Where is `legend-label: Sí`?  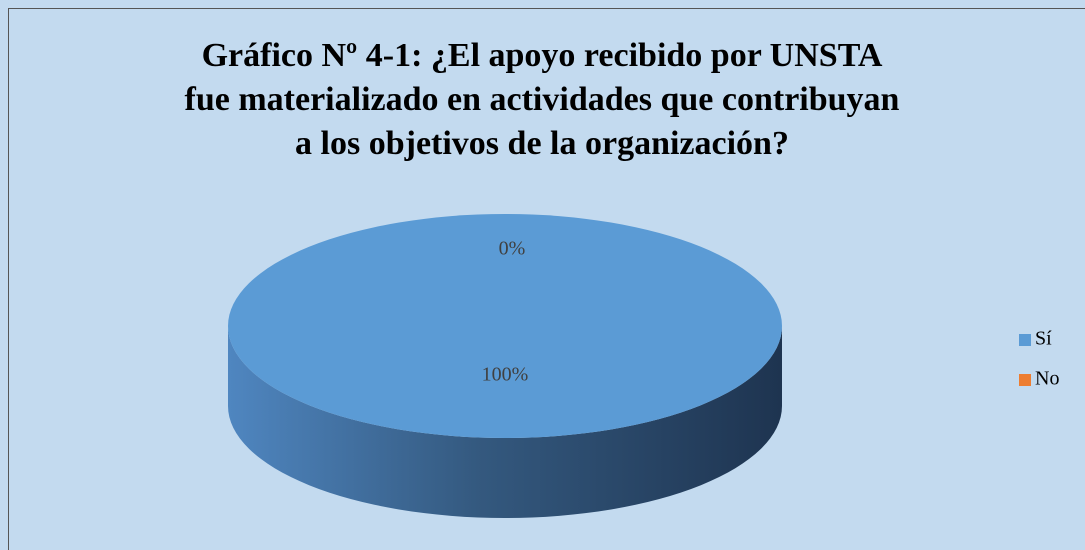
legend-label: Sí is located at coordinates (1043, 339).